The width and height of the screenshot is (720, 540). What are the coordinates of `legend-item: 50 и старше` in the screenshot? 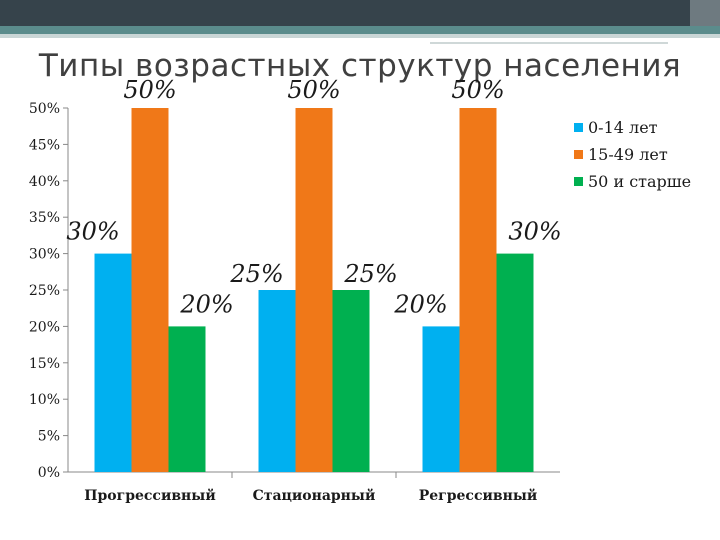 It's located at (632, 181).